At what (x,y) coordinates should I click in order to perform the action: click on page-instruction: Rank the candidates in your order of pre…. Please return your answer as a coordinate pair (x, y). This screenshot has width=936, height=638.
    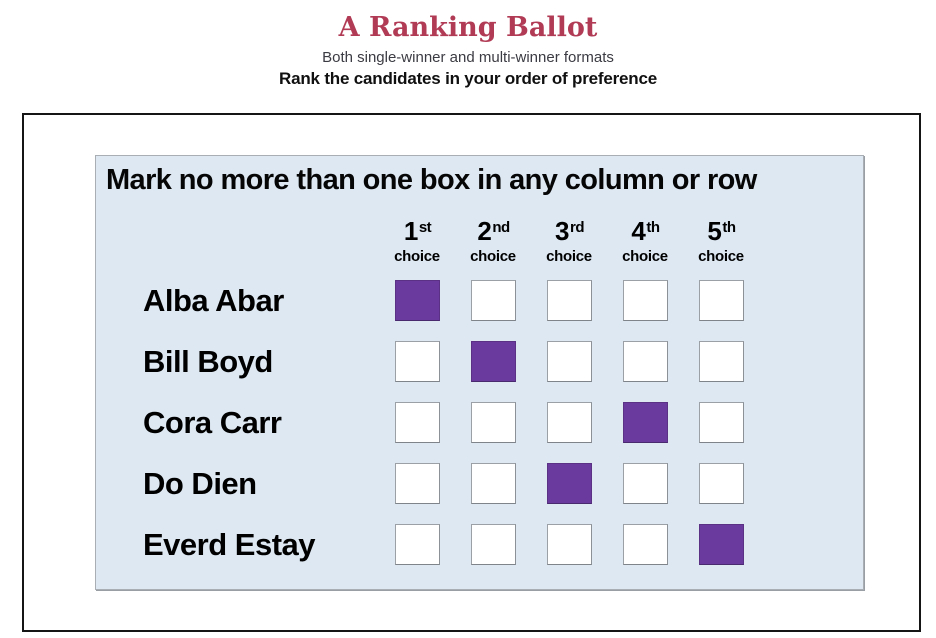
    Looking at the image, I should click on (468, 78).